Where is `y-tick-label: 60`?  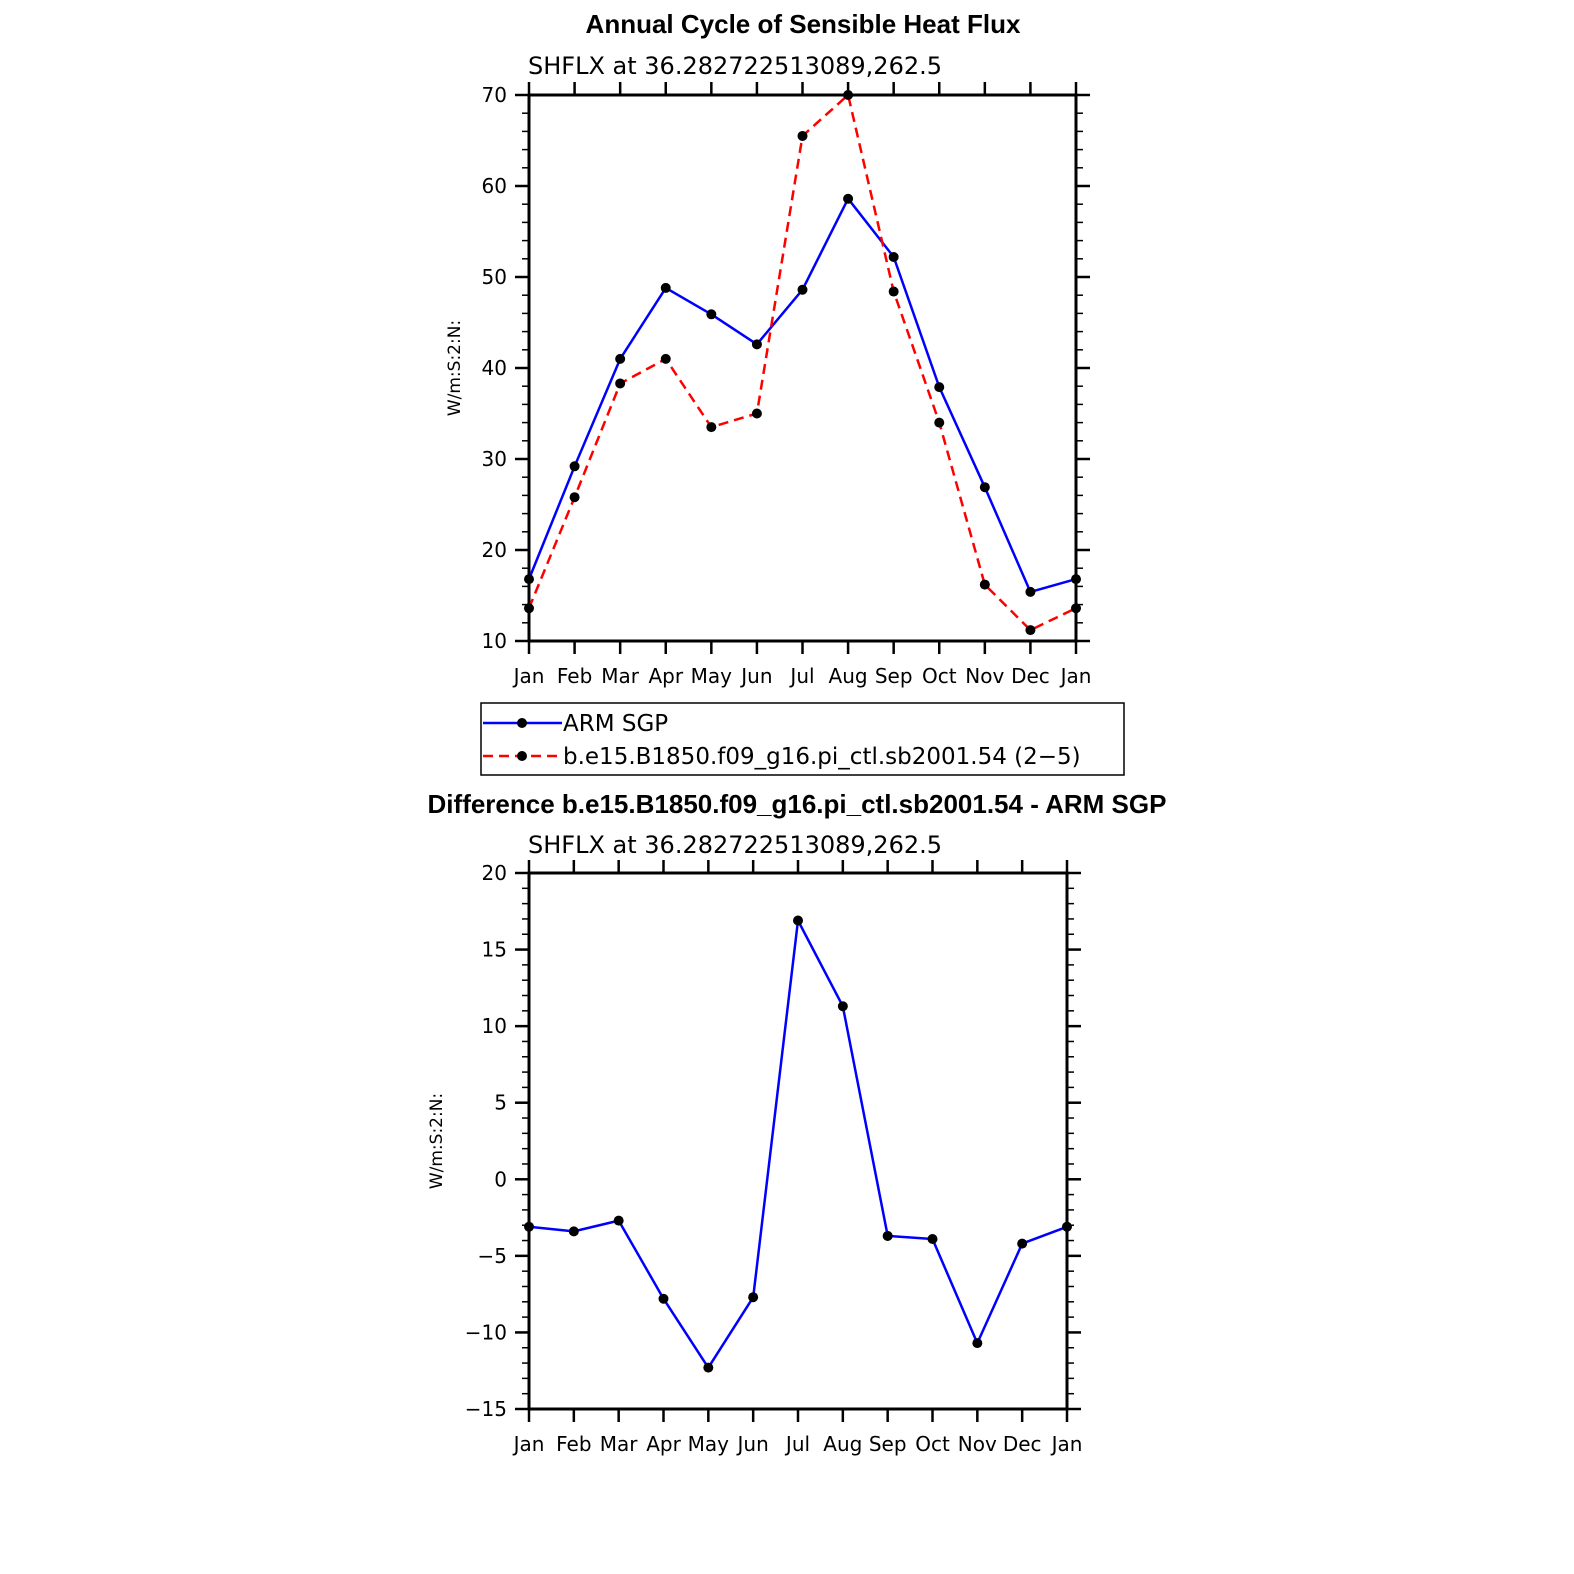
y-tick-label: 60 is located at coordinates (494, 186).